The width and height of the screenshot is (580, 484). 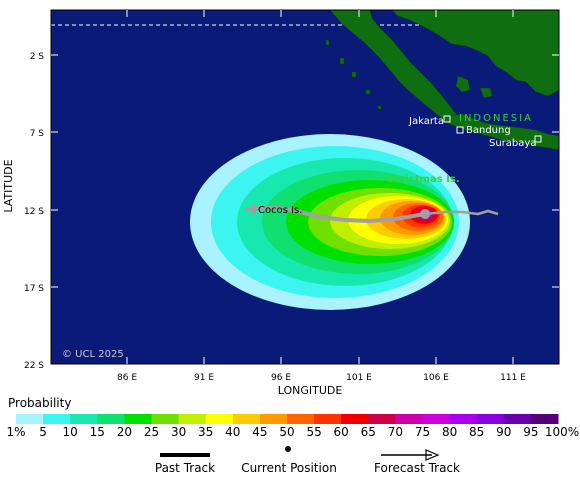 I want to click on enggano-island, so click(x=379, y=107).